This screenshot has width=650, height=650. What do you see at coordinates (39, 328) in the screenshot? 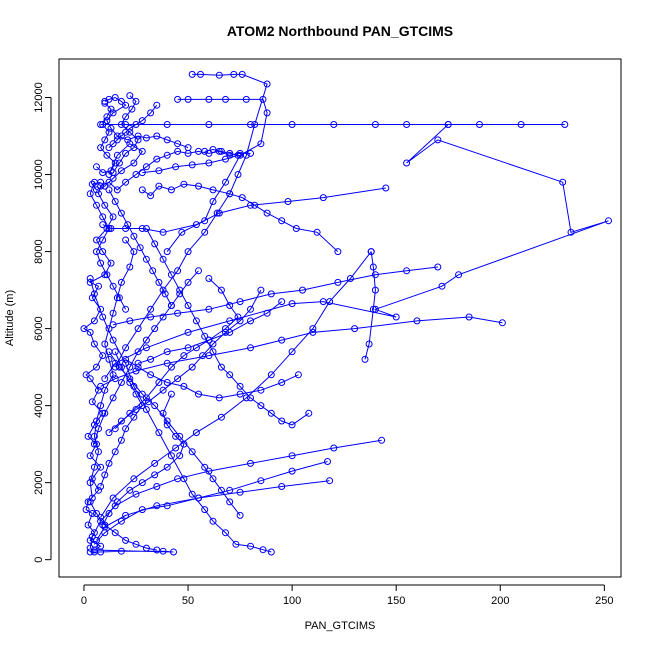
I see `y-tick-label: 6000` at bounding box center [39, 328].